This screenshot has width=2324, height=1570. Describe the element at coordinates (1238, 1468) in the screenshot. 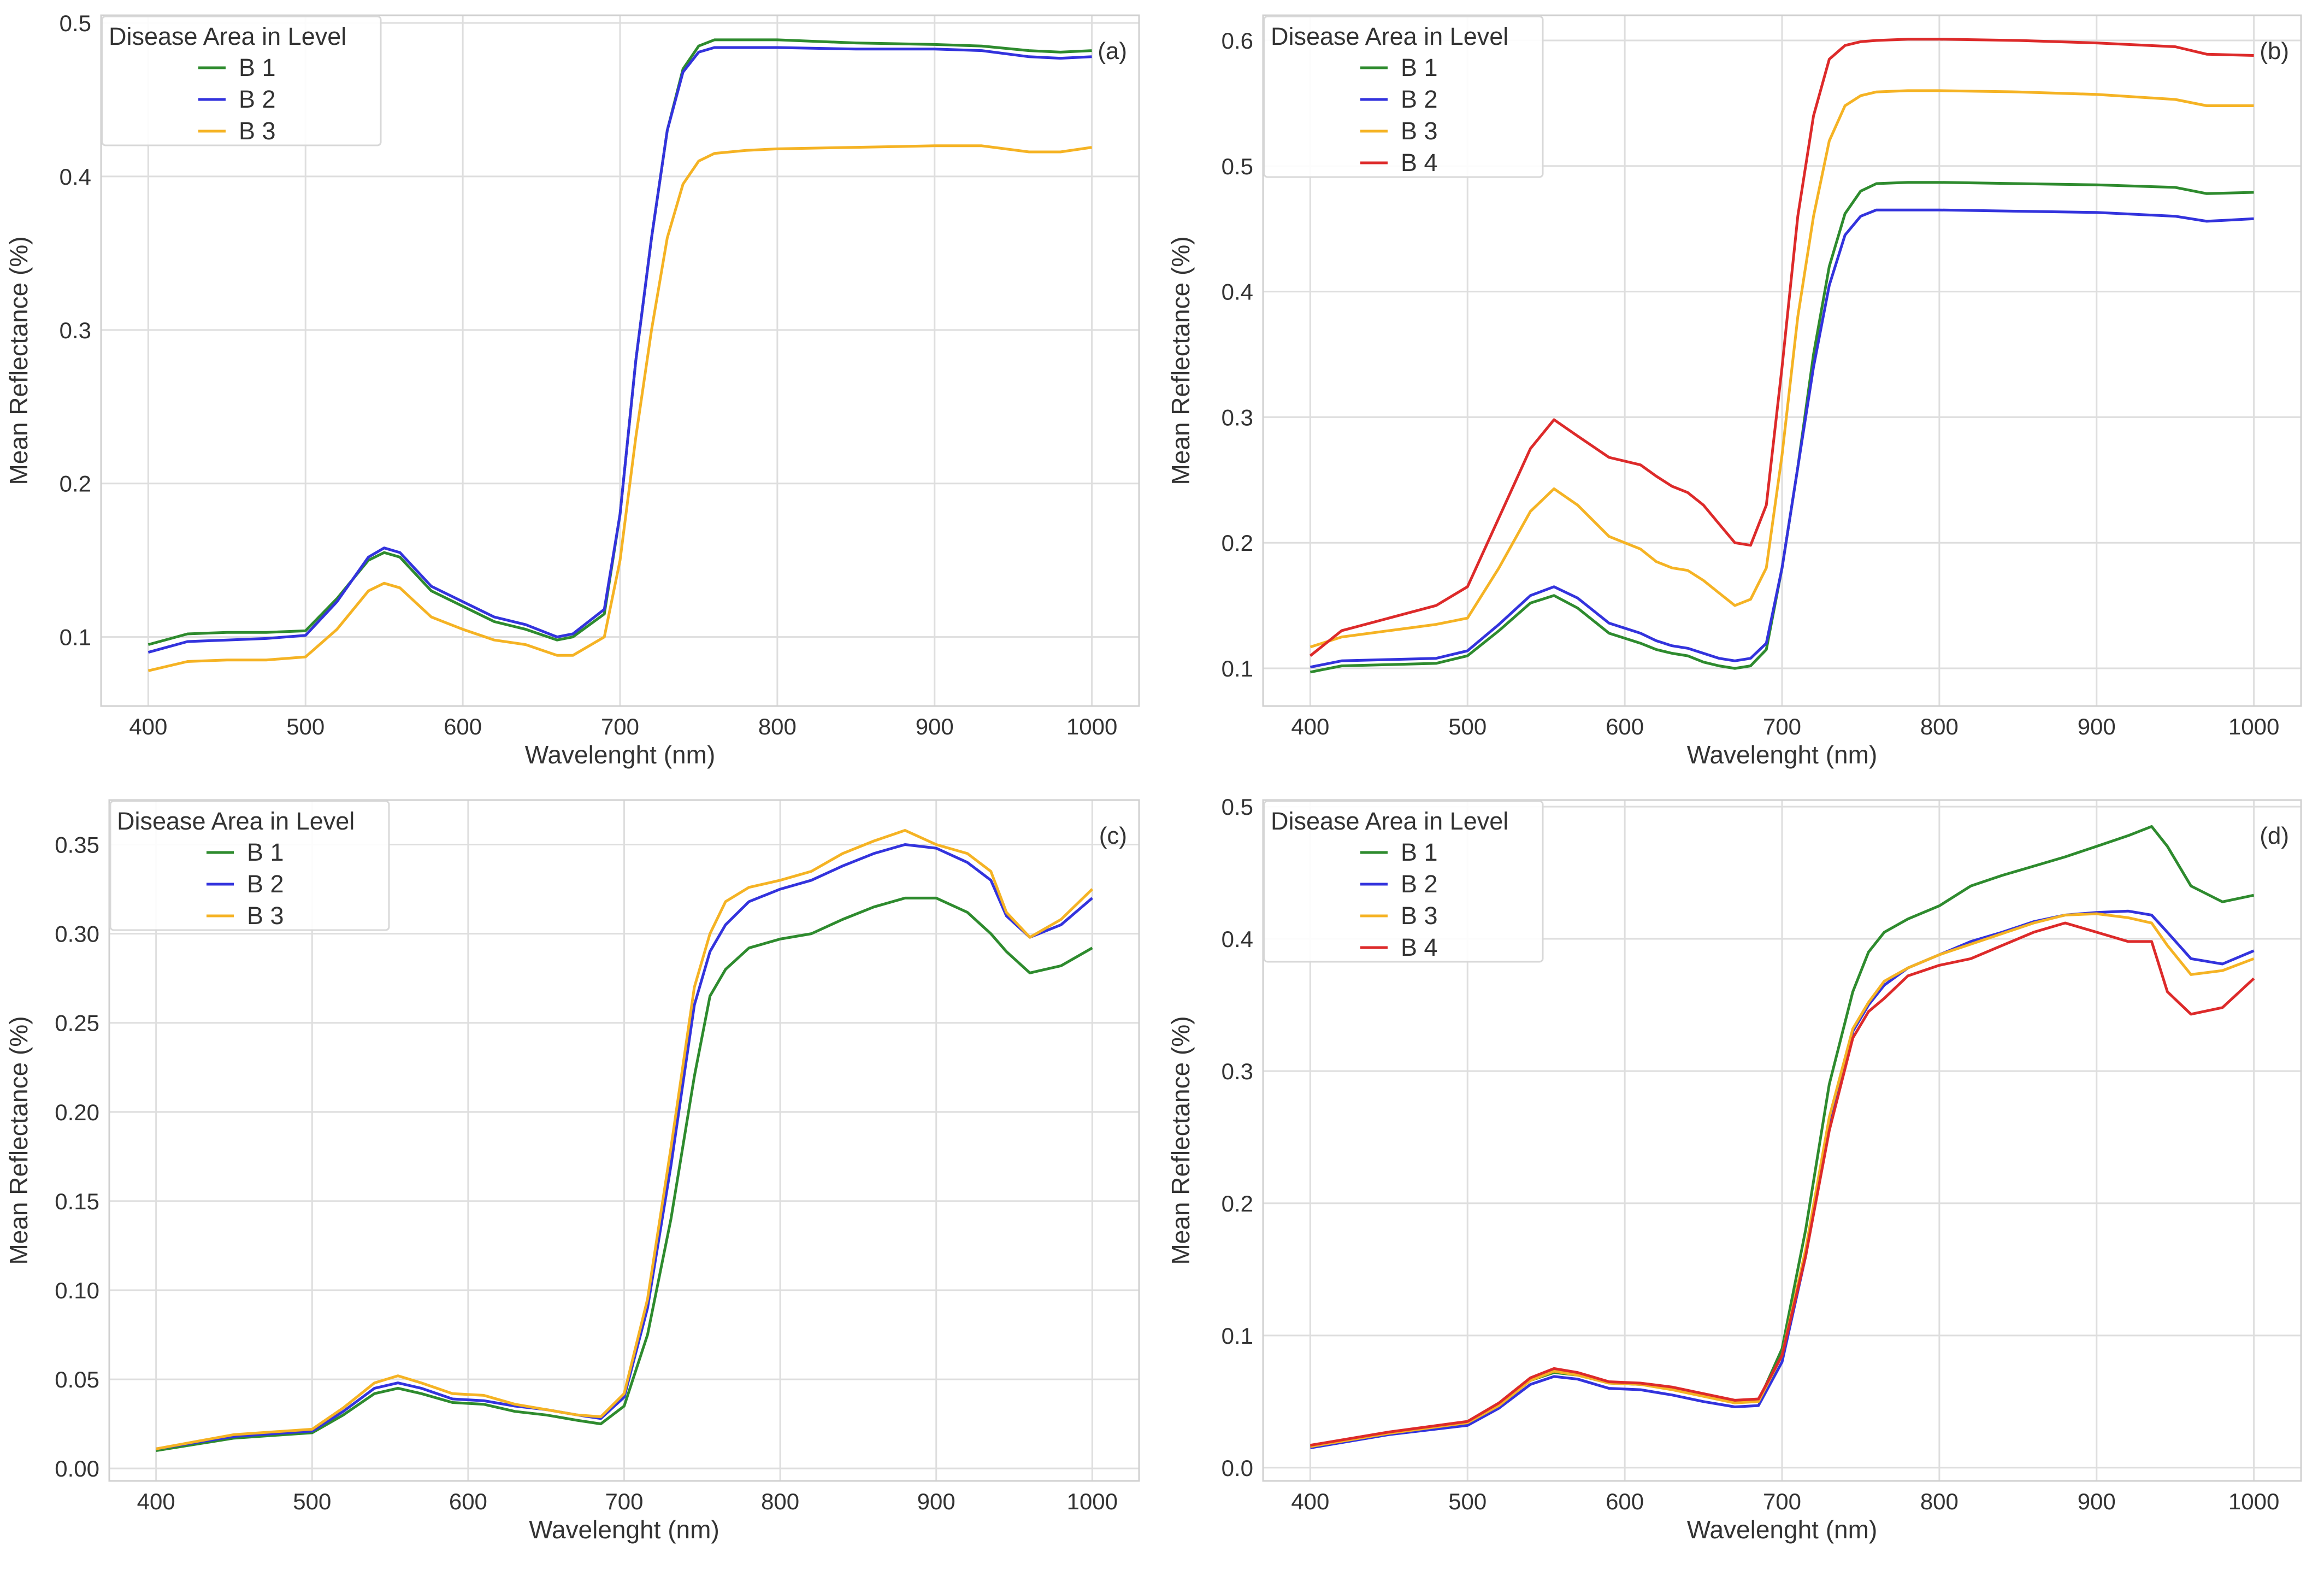

I see `y-tick-label: 0.0` at that location.